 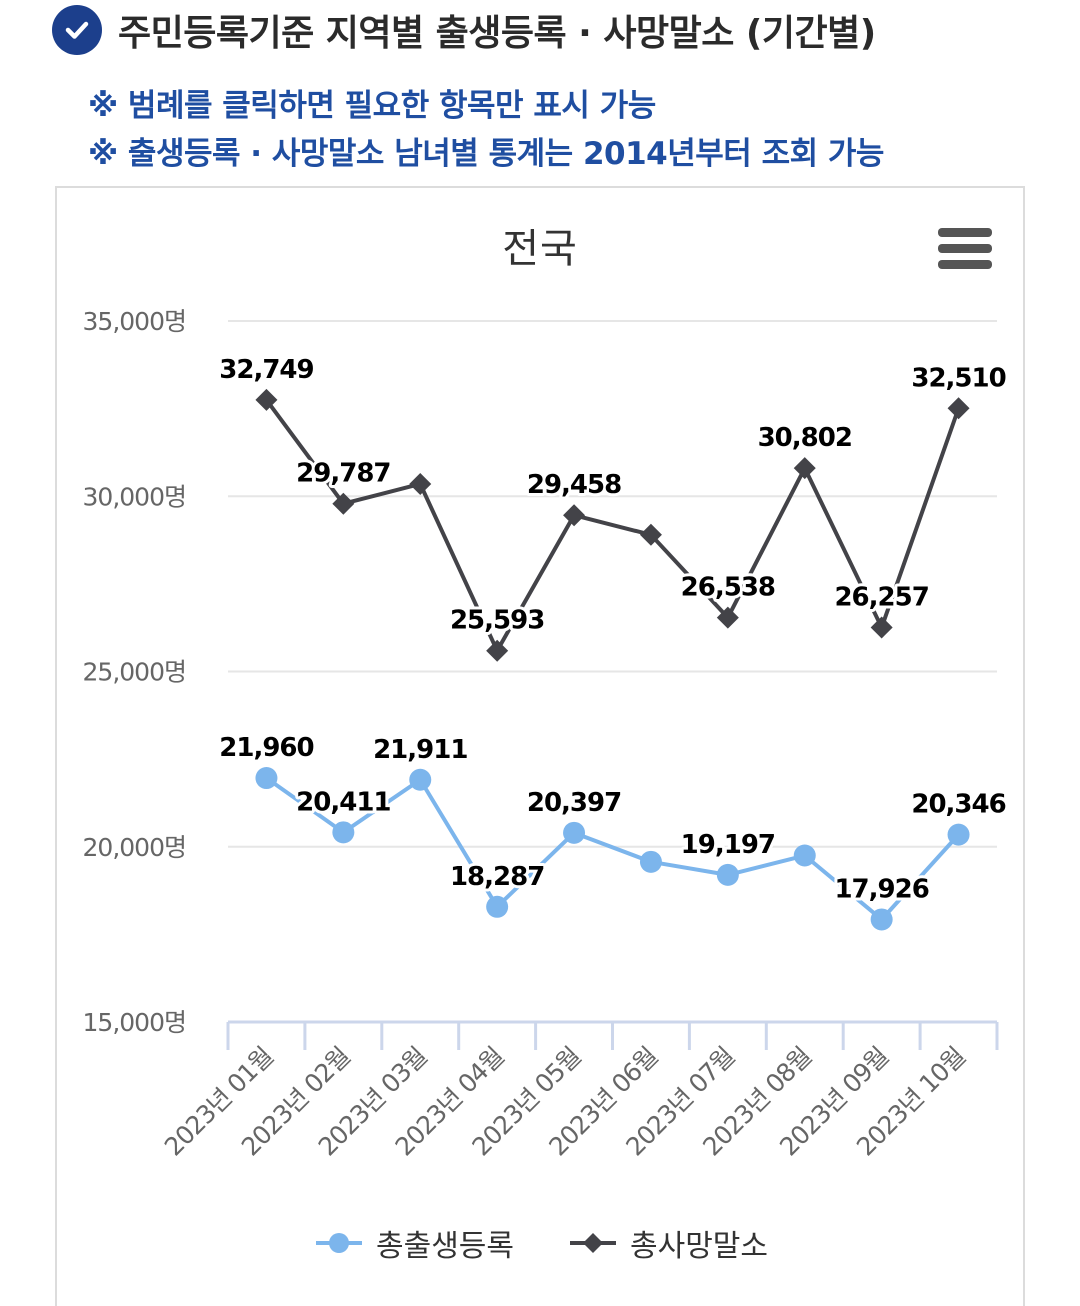 I want to click on legend-label-births: 총출생등록, so click(x=445, y=1246).